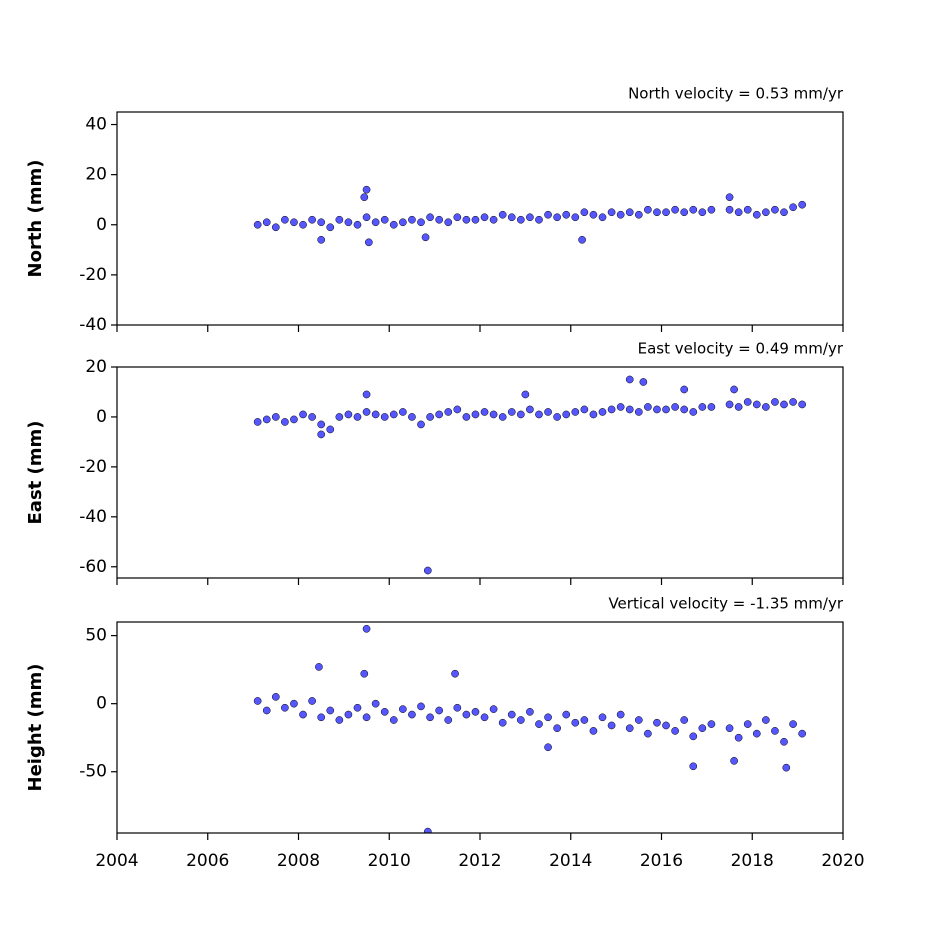 Image resolution: width=937 pixels, height=937 pixels. Describe the element at coordinates (93, 467) in the screenshot. I see `y-tick-label: -20` at that location.